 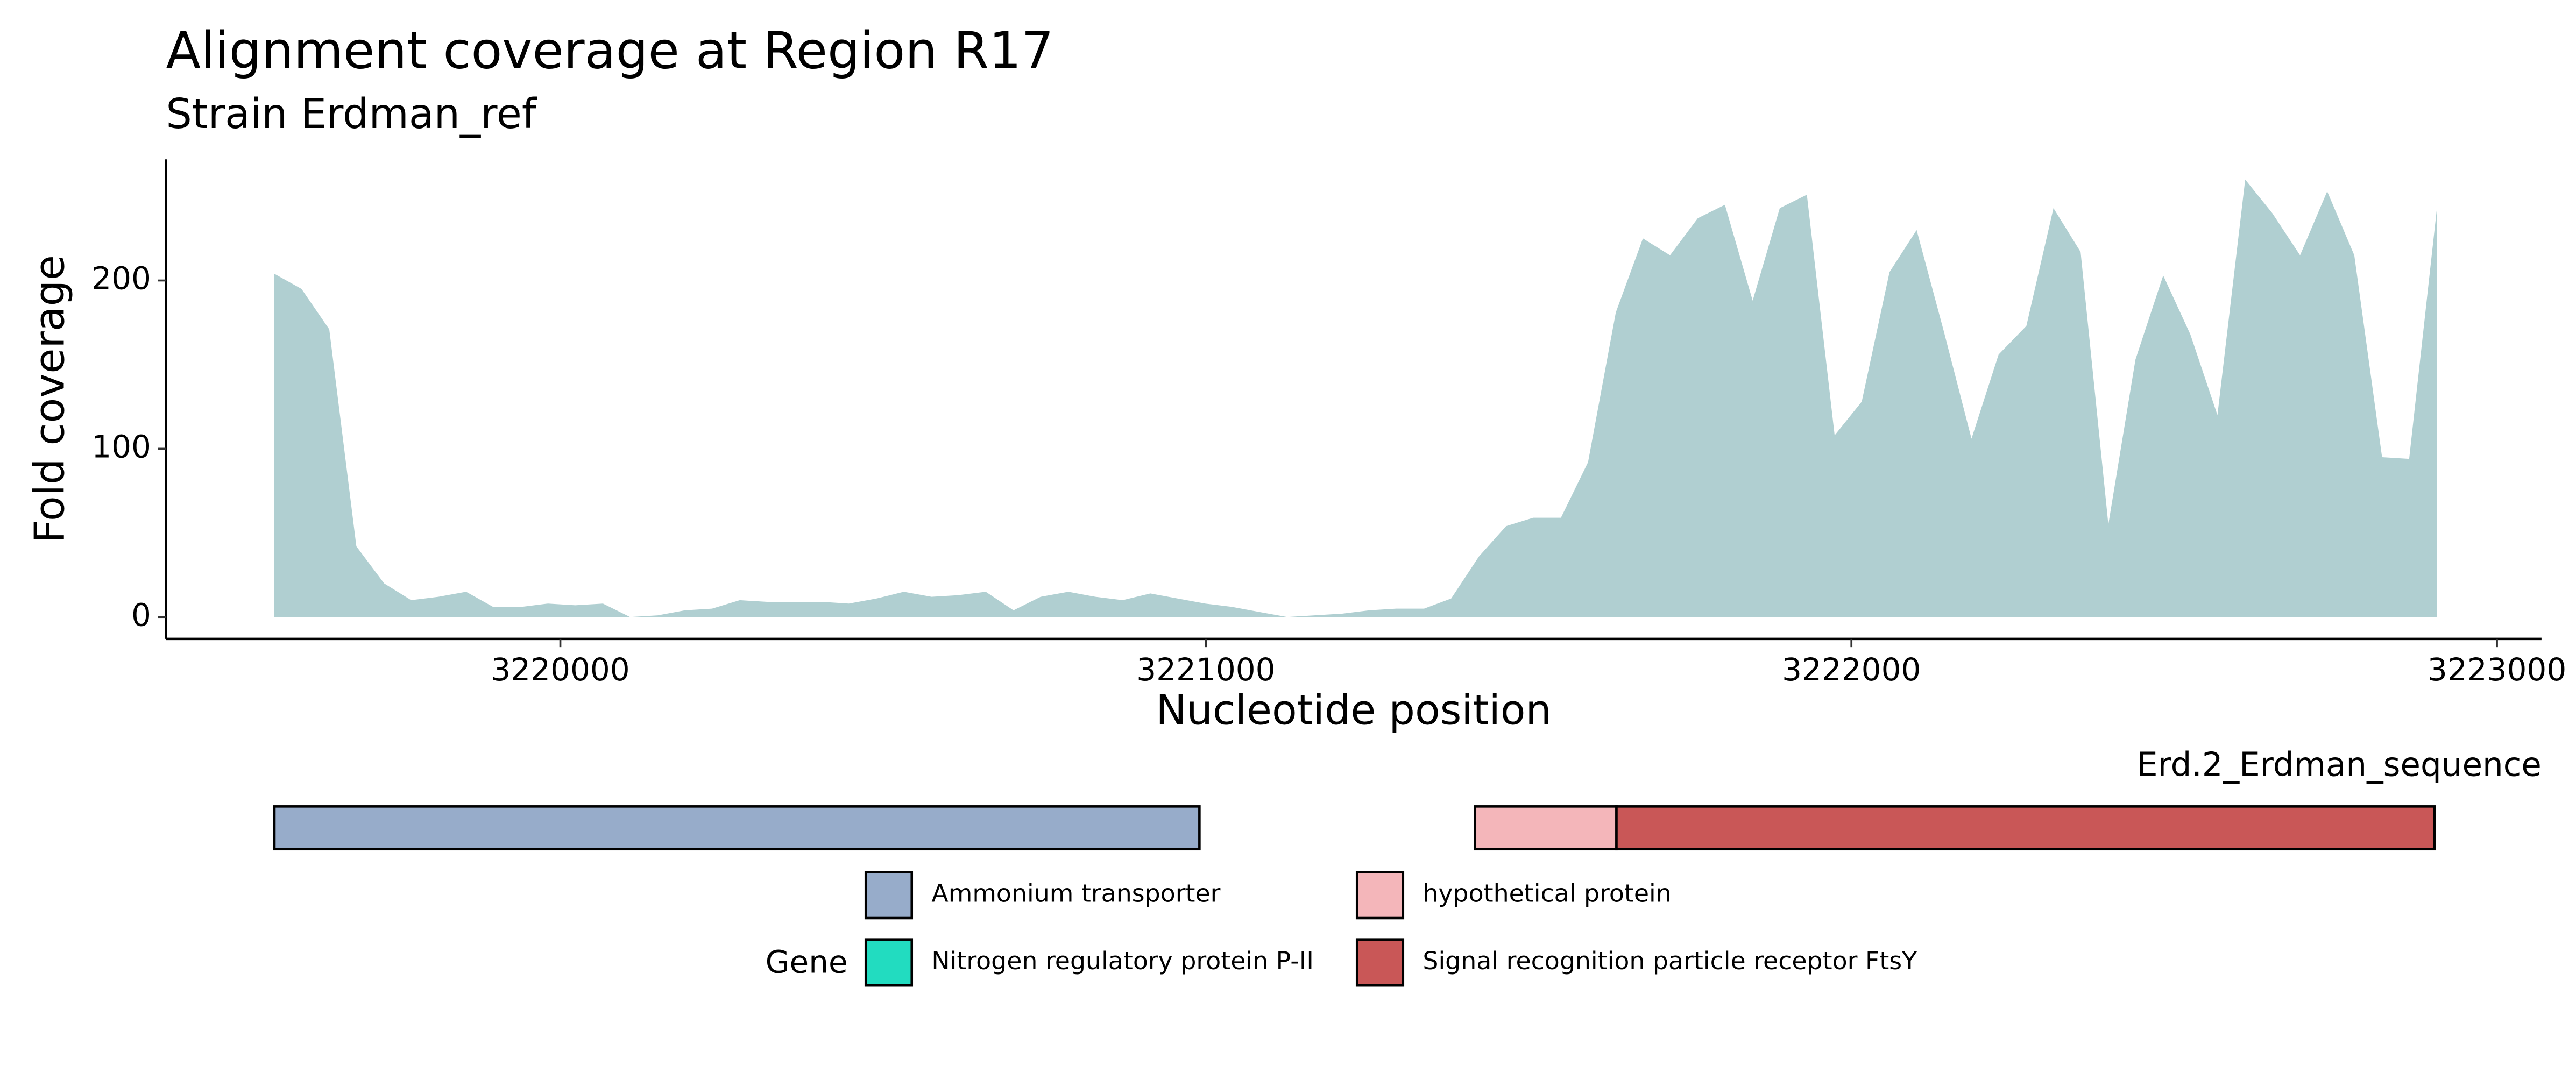 What do you see at coordinates (609, 51) in the screenshot?
I see `chart-title: Alignment coverage at Region R17` at bounding box center [609, 51].